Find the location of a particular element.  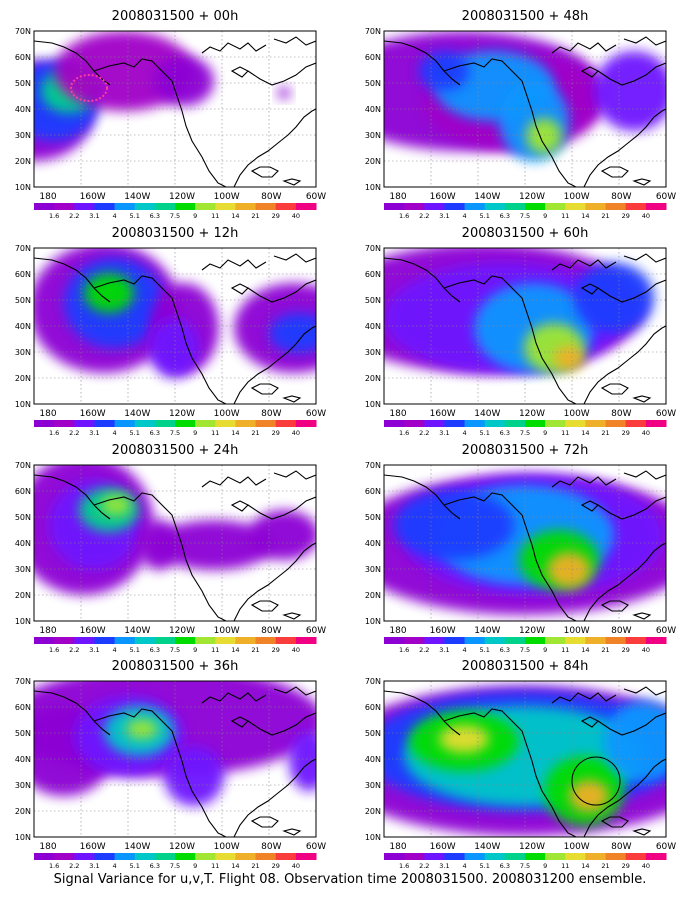

colorbar-label: 5.1 is located at coordinates (485, 650).